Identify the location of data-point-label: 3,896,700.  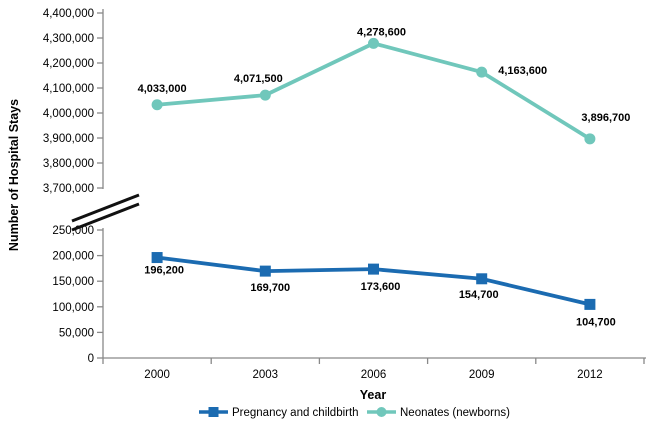
(605, 118).